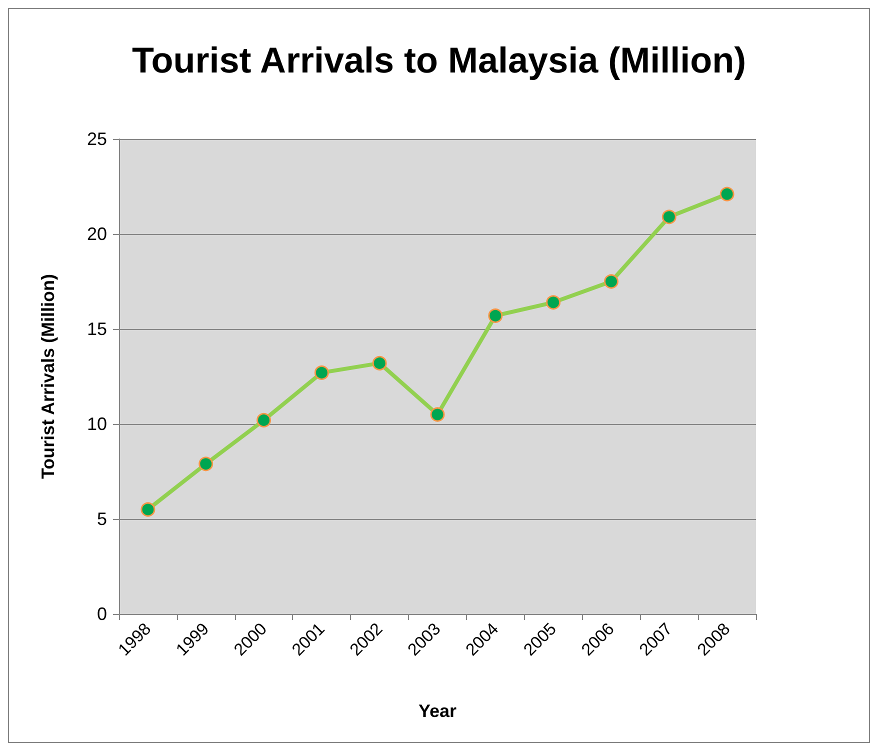 The height and width of the screenshot is (751, 878). Describe the element at coordinates (96, 424) in the screenshot. I see `y-tick-label: 10` at that location.